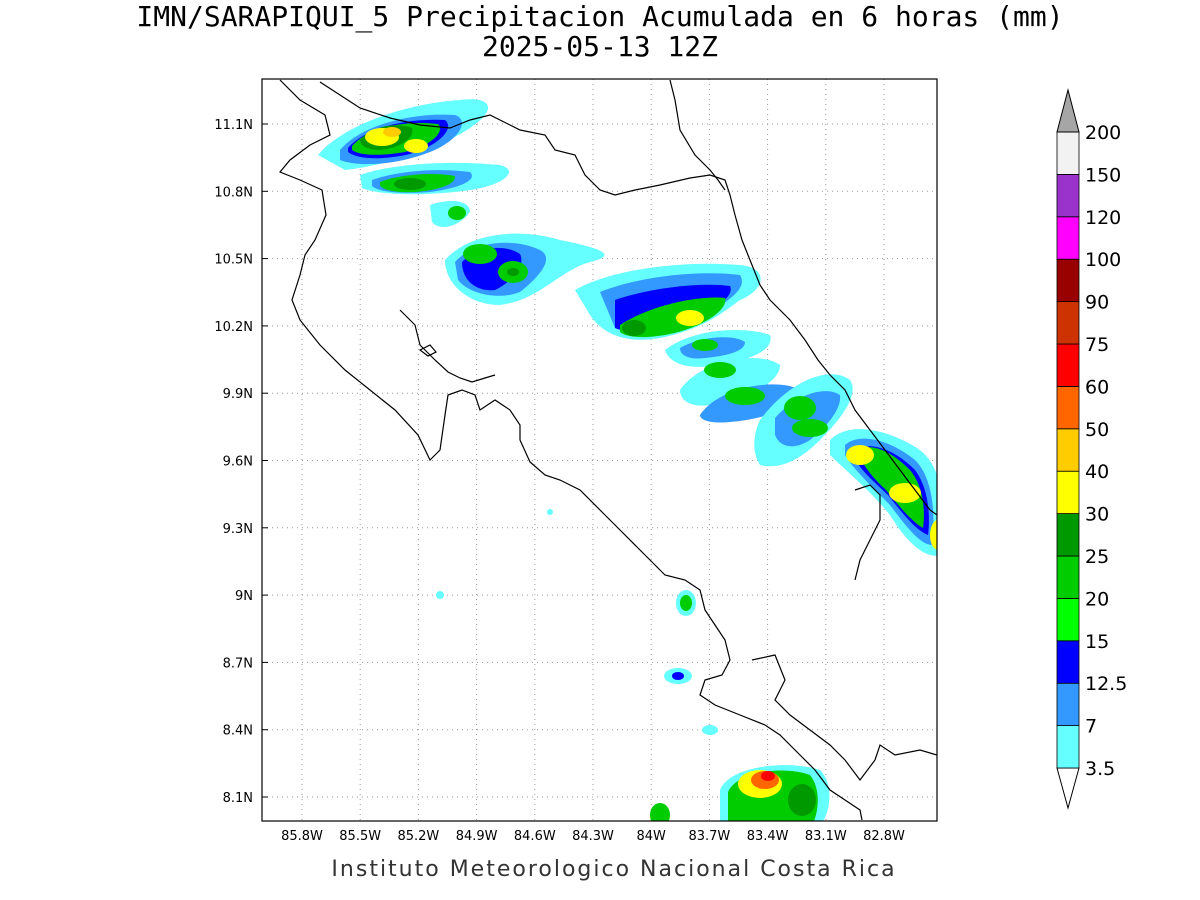 The image size is (1200, 900). I want to click on colorbar-label: 7, so click(1091, 727).